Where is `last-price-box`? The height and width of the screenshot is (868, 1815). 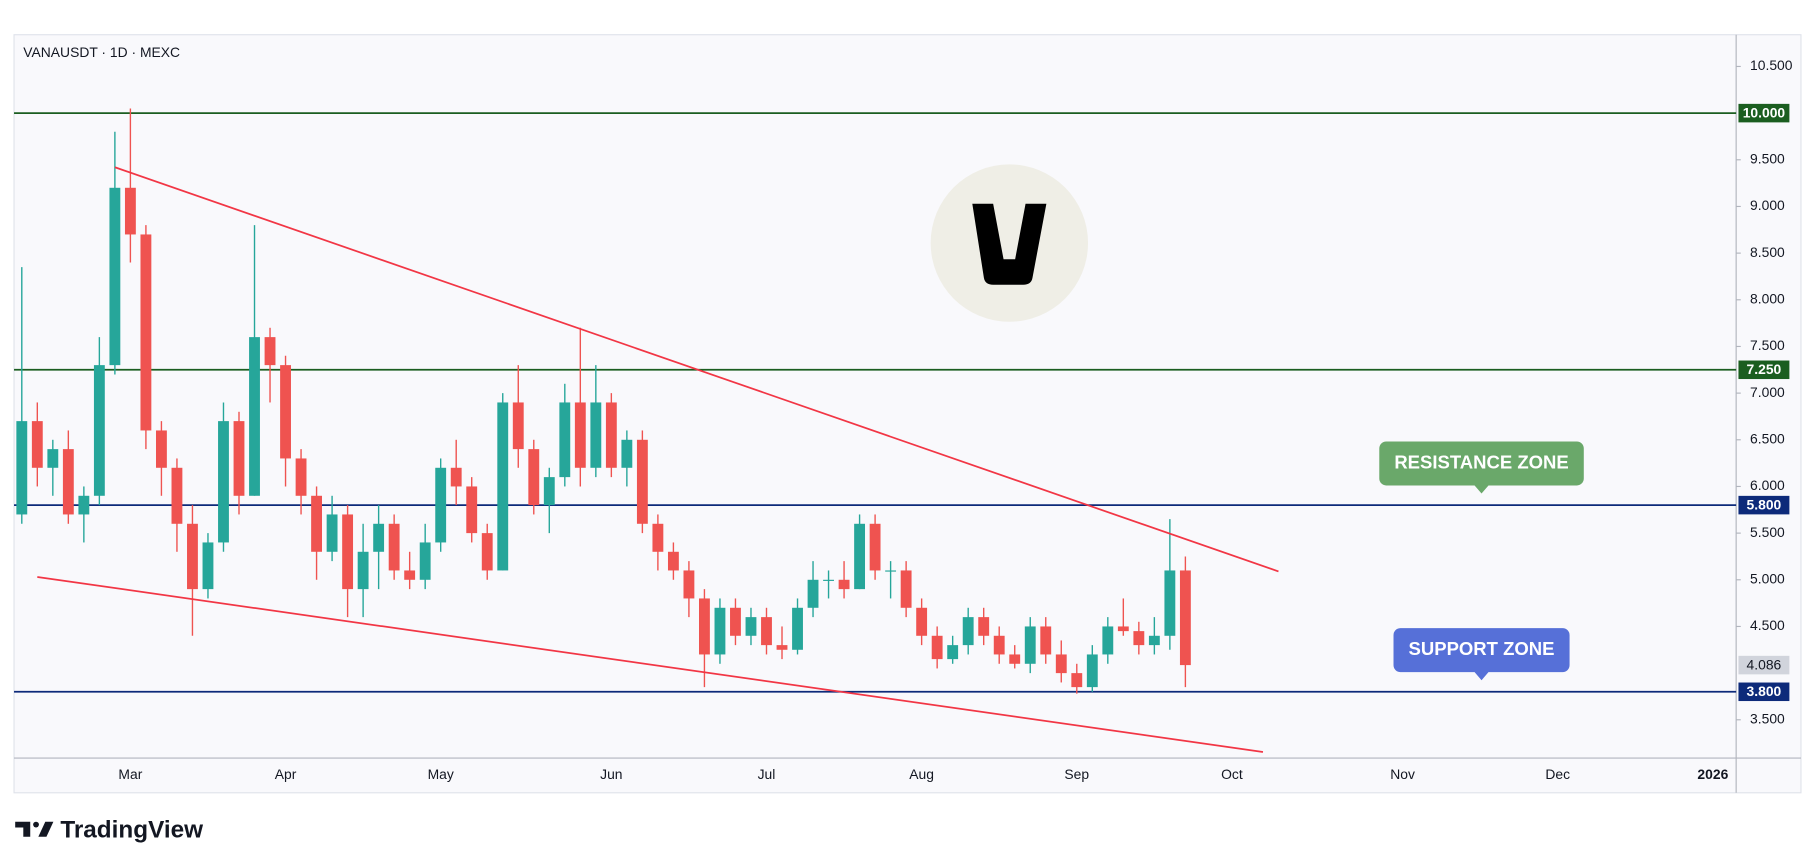
last-price-box is located at coordinates (1764, 665).